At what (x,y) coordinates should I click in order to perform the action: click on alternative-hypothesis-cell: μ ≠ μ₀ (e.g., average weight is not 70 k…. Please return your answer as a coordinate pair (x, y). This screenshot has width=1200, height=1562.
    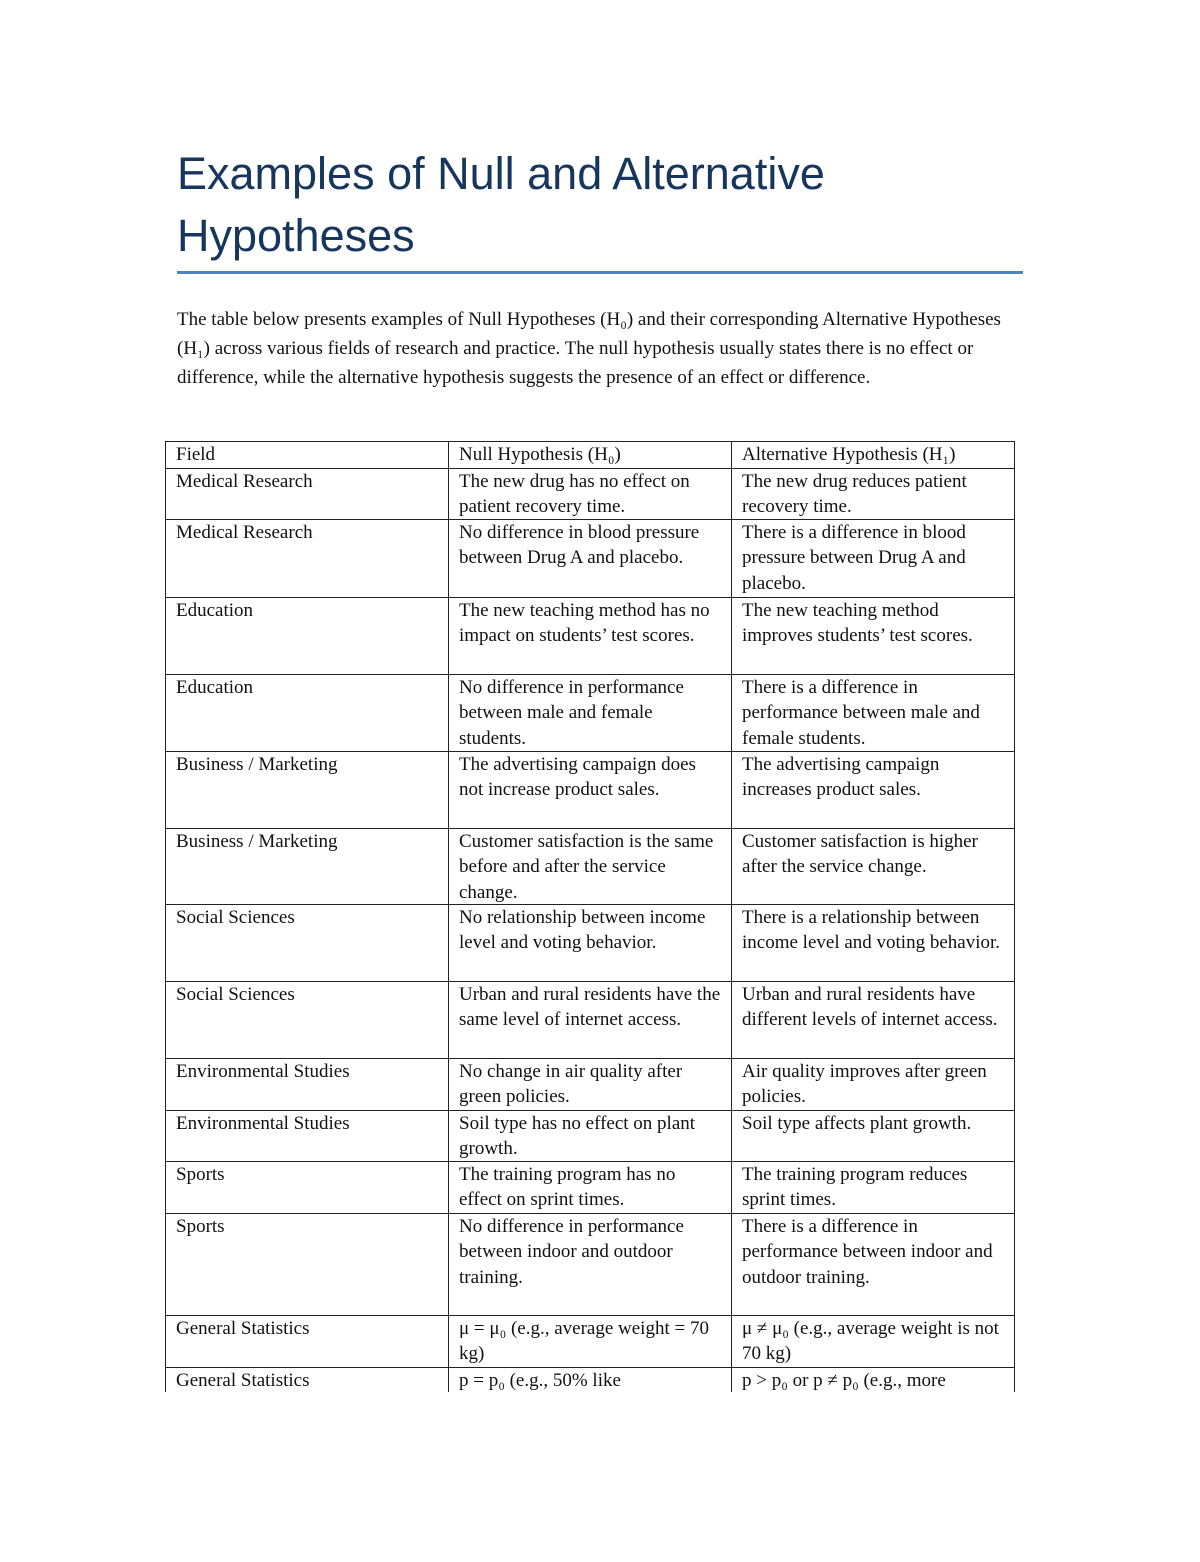
    Looking at the image, I should click on (873, 1341).